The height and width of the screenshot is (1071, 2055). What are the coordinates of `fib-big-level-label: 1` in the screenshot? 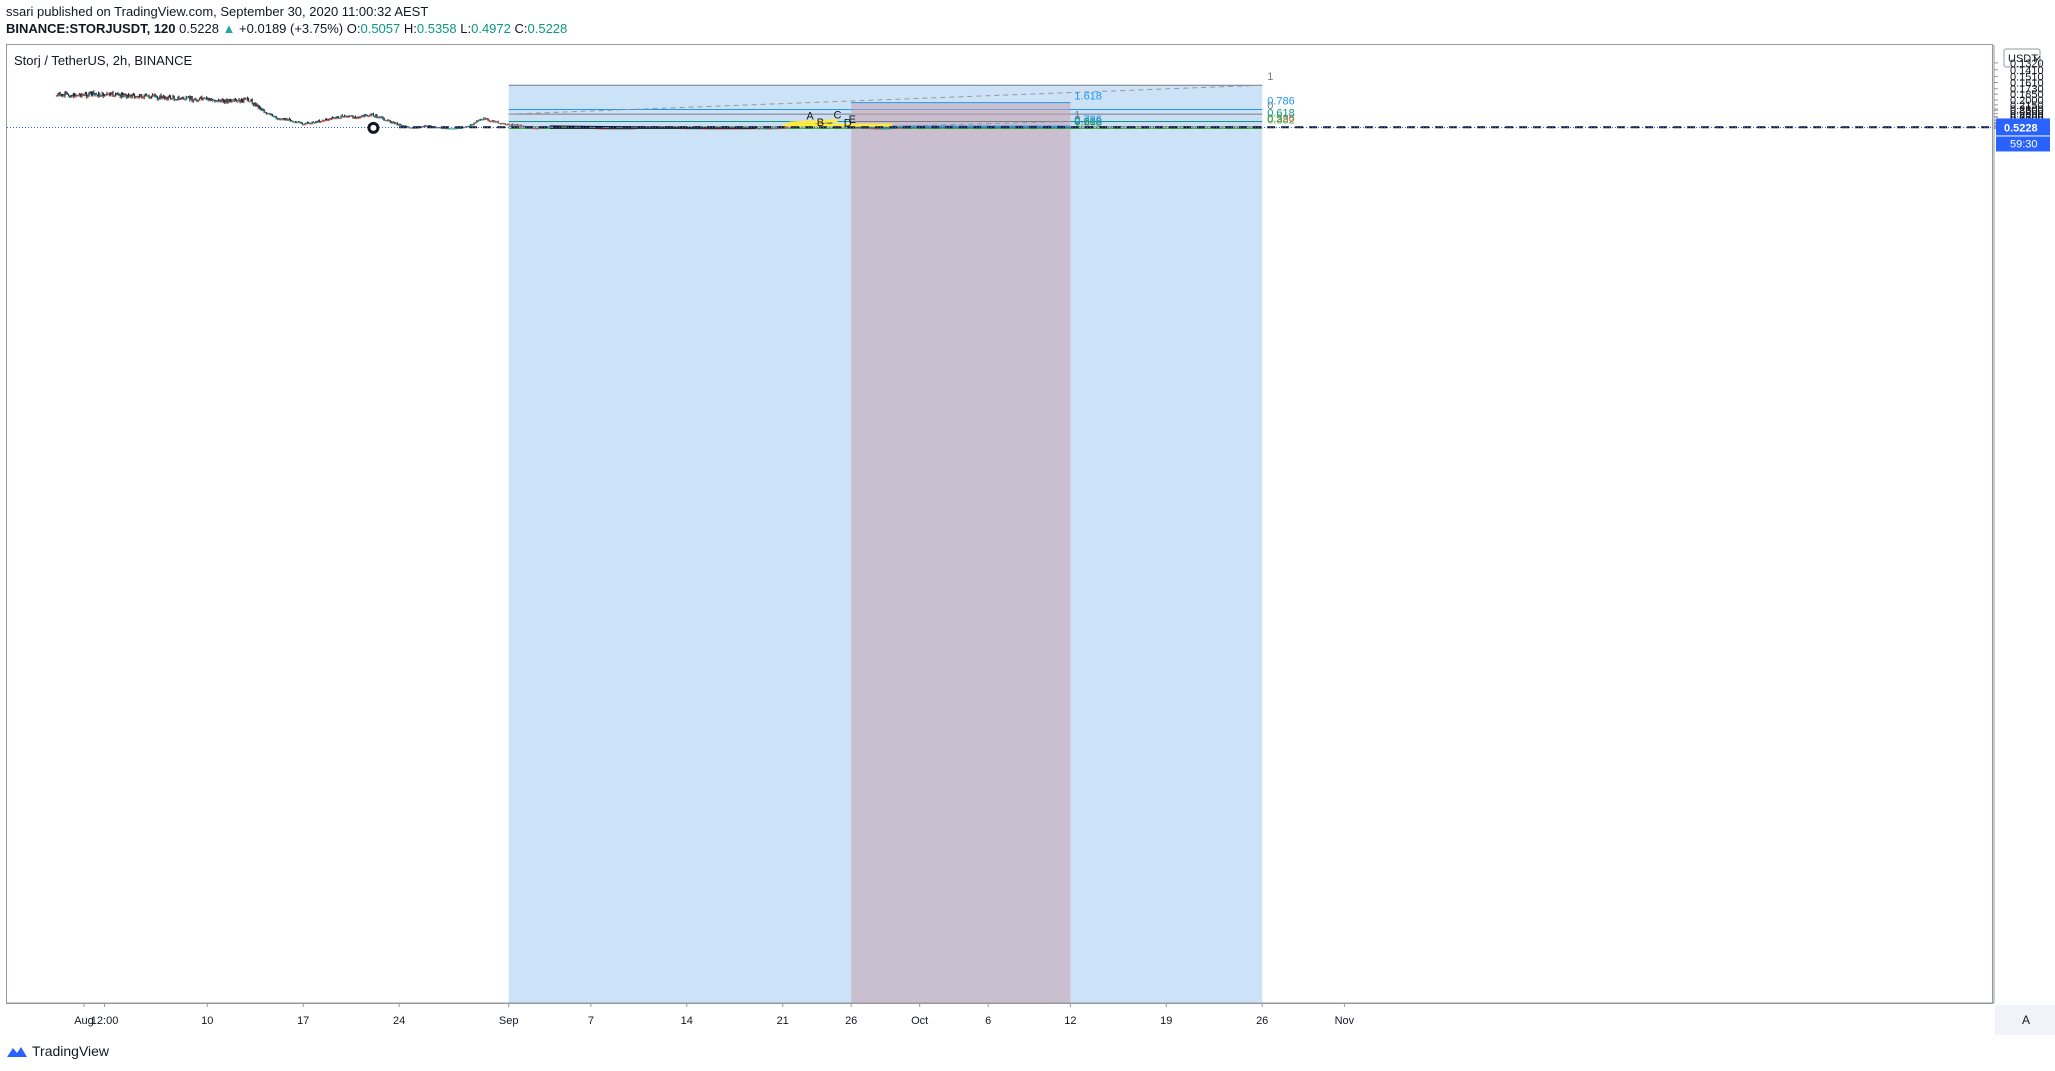 It's located at (1270, 77).